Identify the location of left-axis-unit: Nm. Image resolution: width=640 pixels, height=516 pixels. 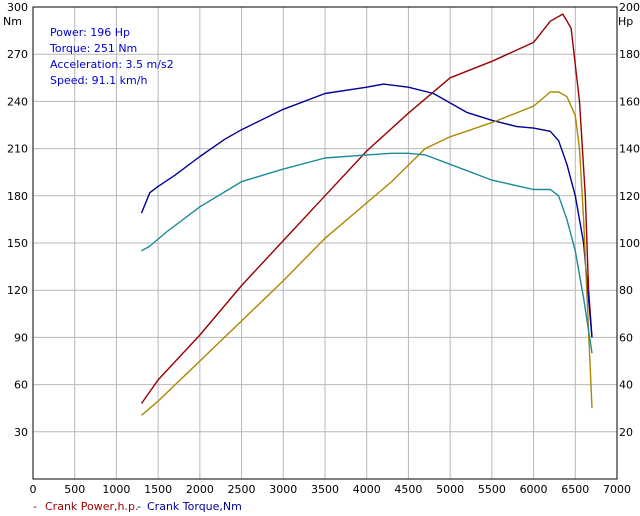
(12, 21).